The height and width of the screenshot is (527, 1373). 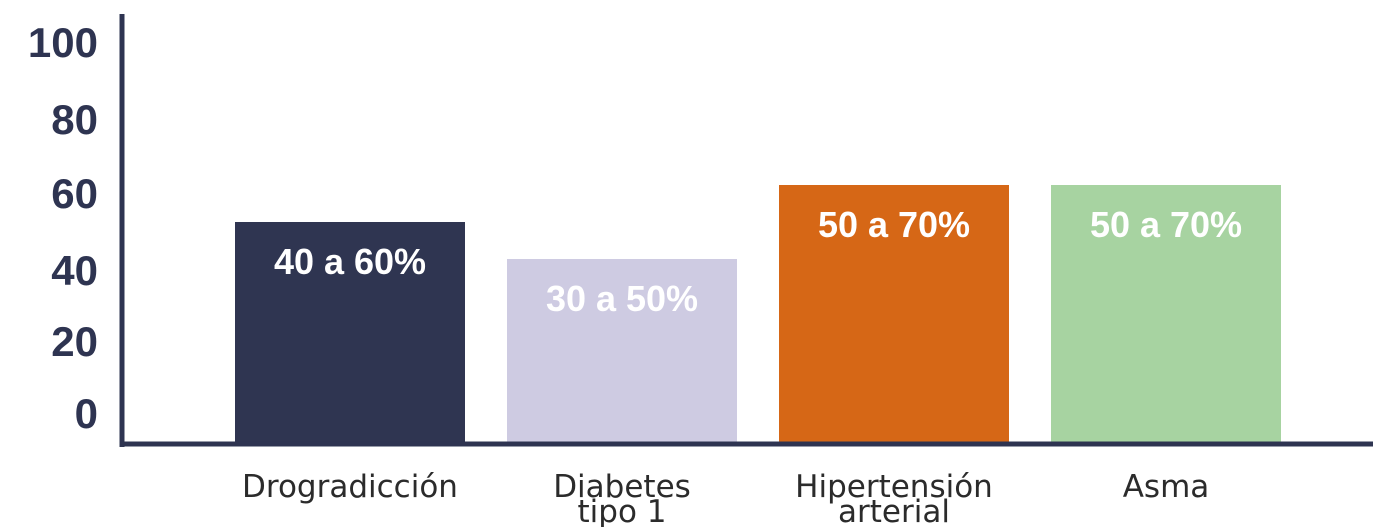 I want to click on y-tick-label: 0, so click(x=86, y=413).